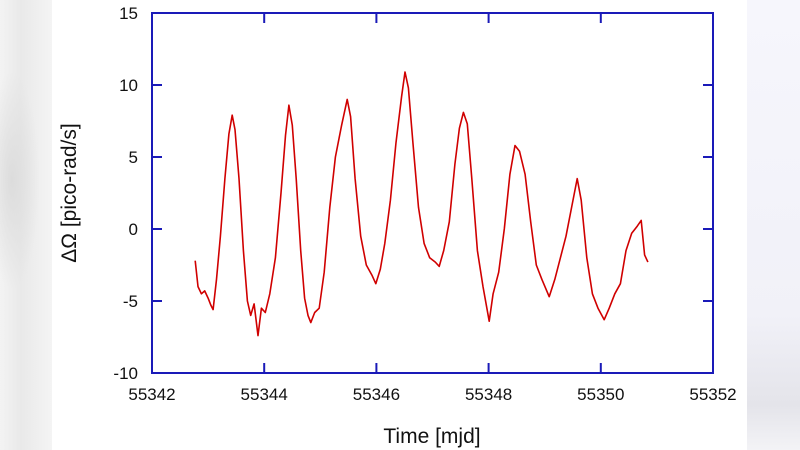 This screenshot has height=450, width=800. I want to click on y-tick-label: -10, so click(125, 373).